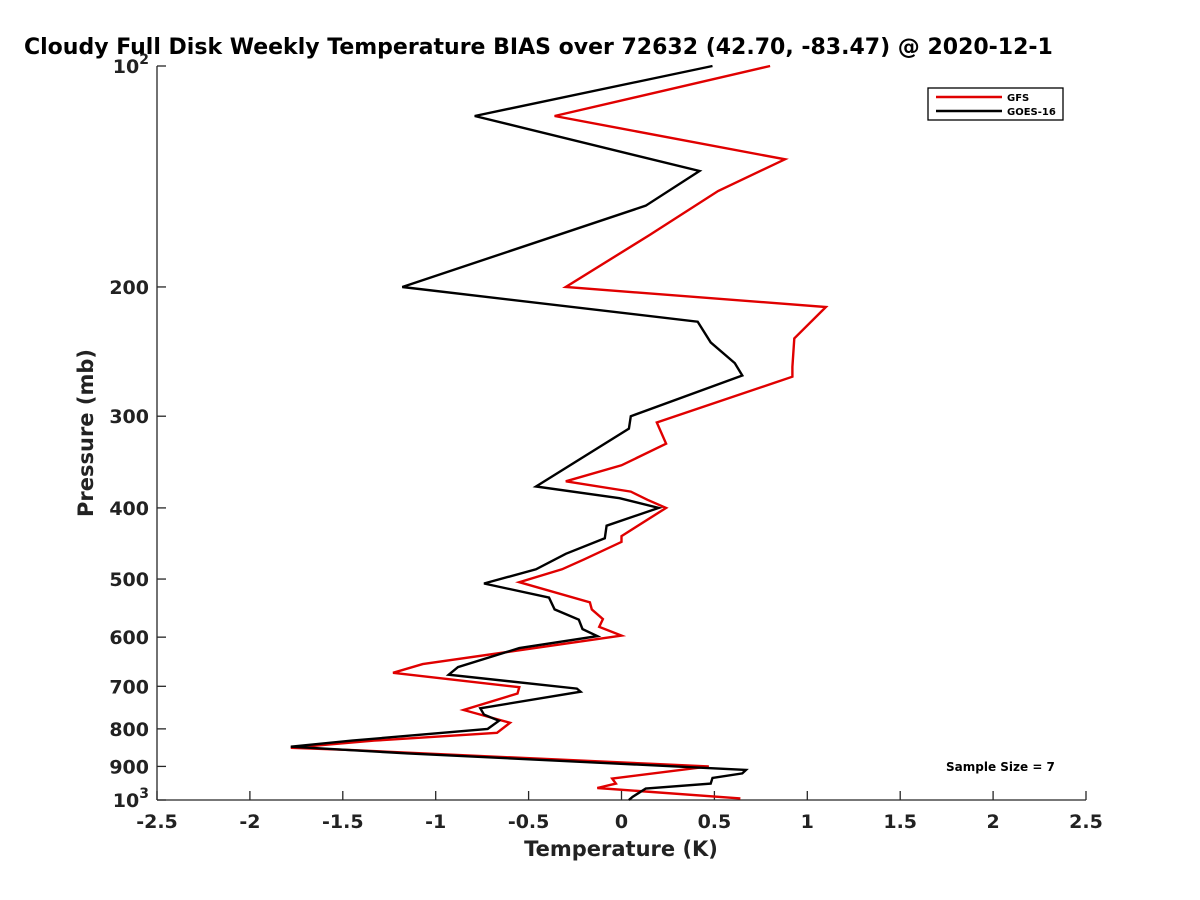 The height and width of the screenshot is (900, 1200). Describe the element at coordinates (129, 417) in the screenshot. I see `y-tick-label: 300` at that location.